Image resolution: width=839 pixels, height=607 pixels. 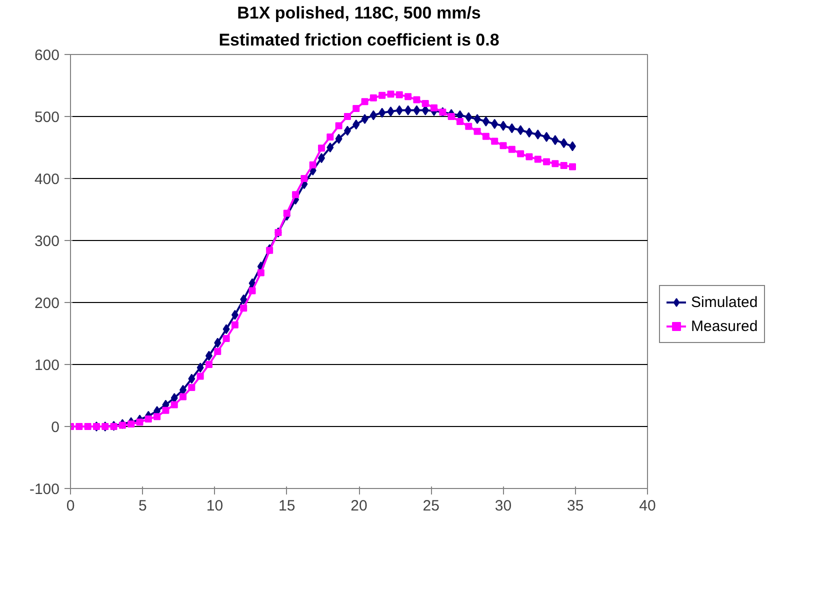 I want to click on x-tick-label: 40, so click(x=647, y=506).